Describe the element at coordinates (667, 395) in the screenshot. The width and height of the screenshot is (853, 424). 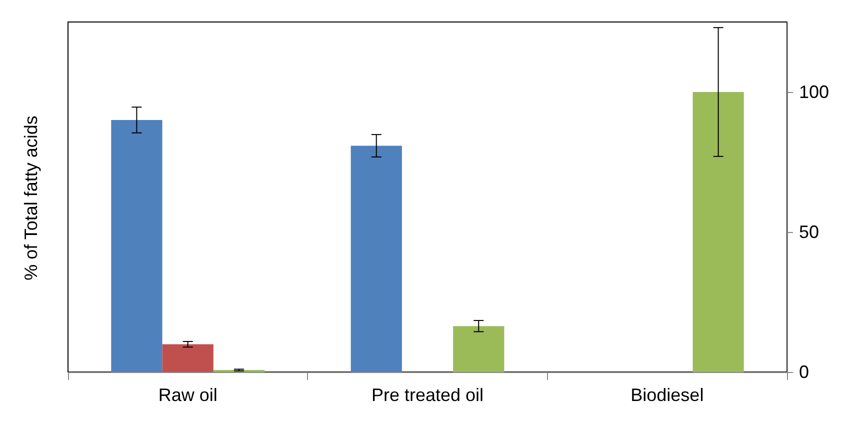
I see `x-tick-label: Biodiesel` at that location.